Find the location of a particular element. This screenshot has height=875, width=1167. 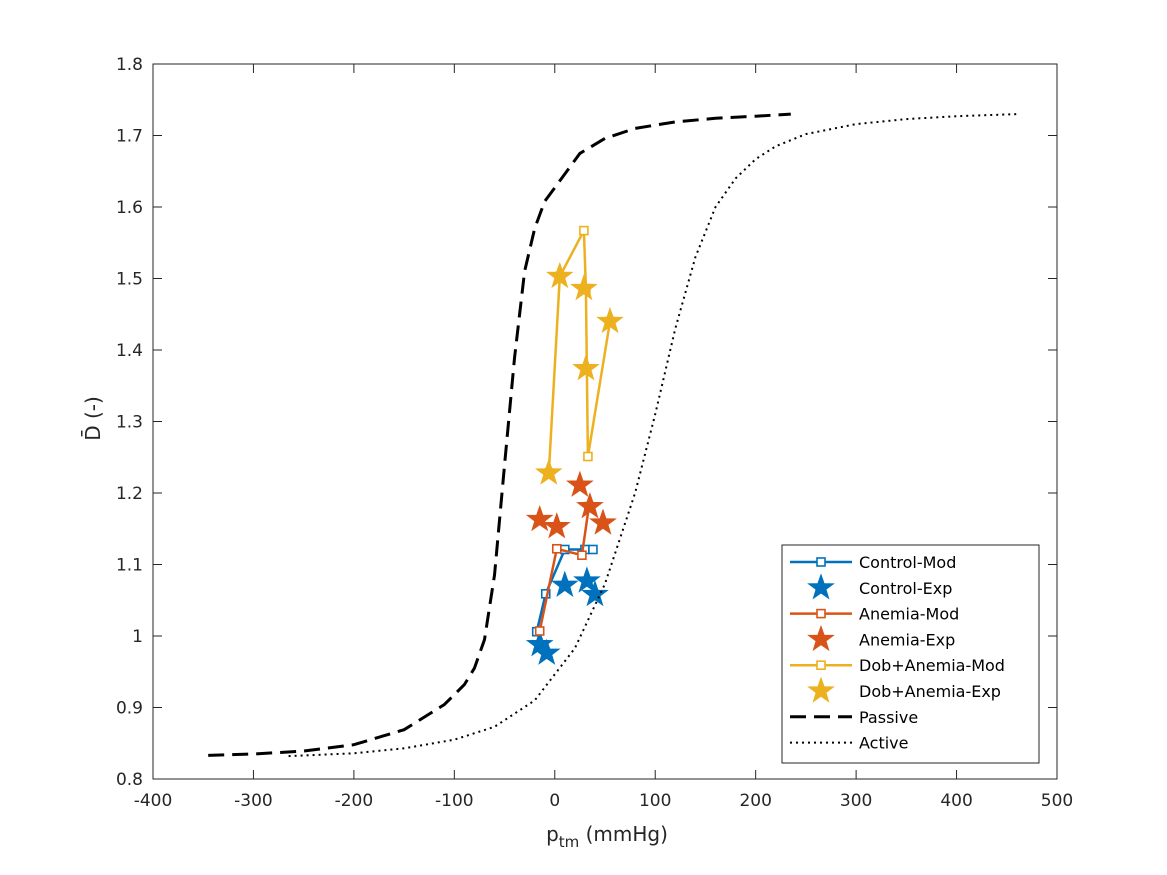

y-tick-label: 1.4 is located at coordinates (129, 351).